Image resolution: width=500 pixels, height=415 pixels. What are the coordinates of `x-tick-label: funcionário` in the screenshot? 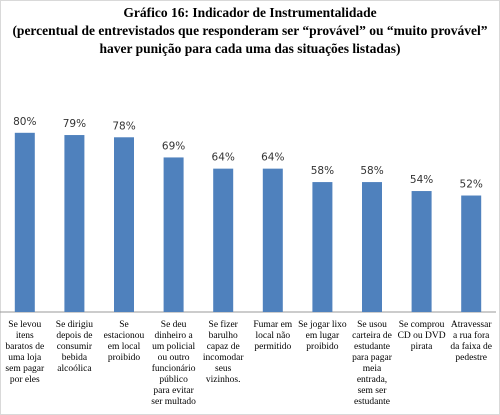 It's located at (174, 368).